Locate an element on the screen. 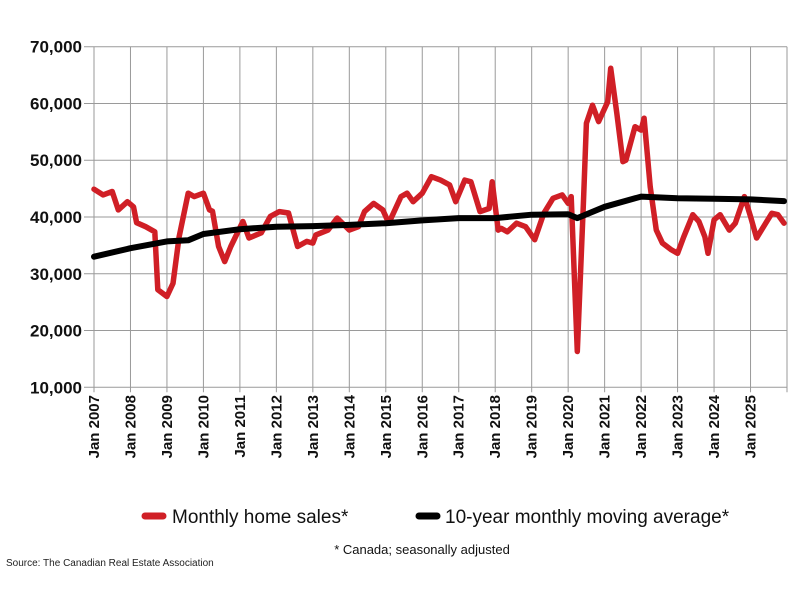  x-tick-label: Jan 2018 is located at coordinates (495, 426).